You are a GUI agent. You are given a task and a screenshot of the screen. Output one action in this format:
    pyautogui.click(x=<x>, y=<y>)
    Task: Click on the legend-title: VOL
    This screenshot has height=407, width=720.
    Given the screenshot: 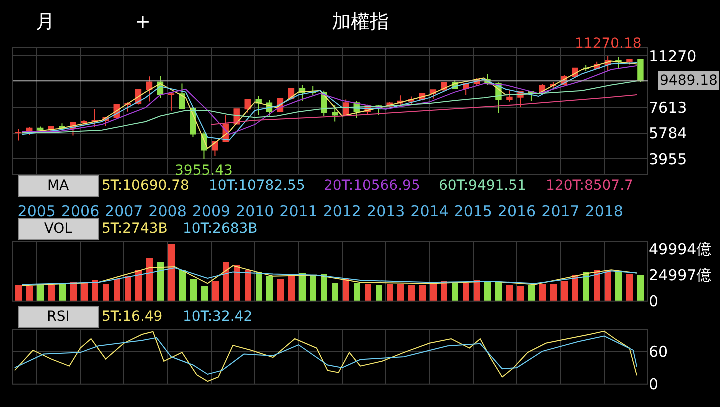 What is the action you would take?
    pyautogui.click(x=58, y=229)
    